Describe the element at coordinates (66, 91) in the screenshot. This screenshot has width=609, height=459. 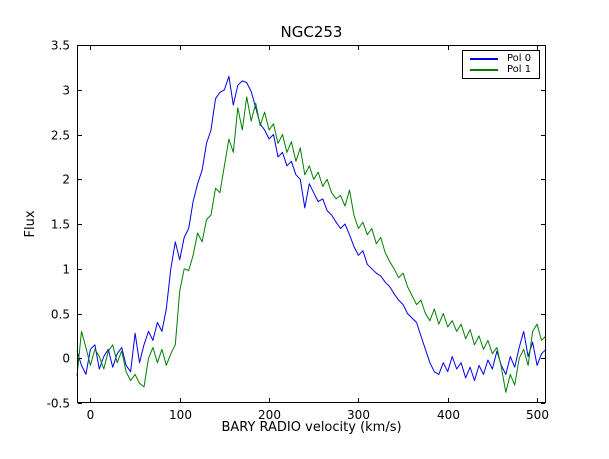
I see `y-tick-label: 3` at that location.